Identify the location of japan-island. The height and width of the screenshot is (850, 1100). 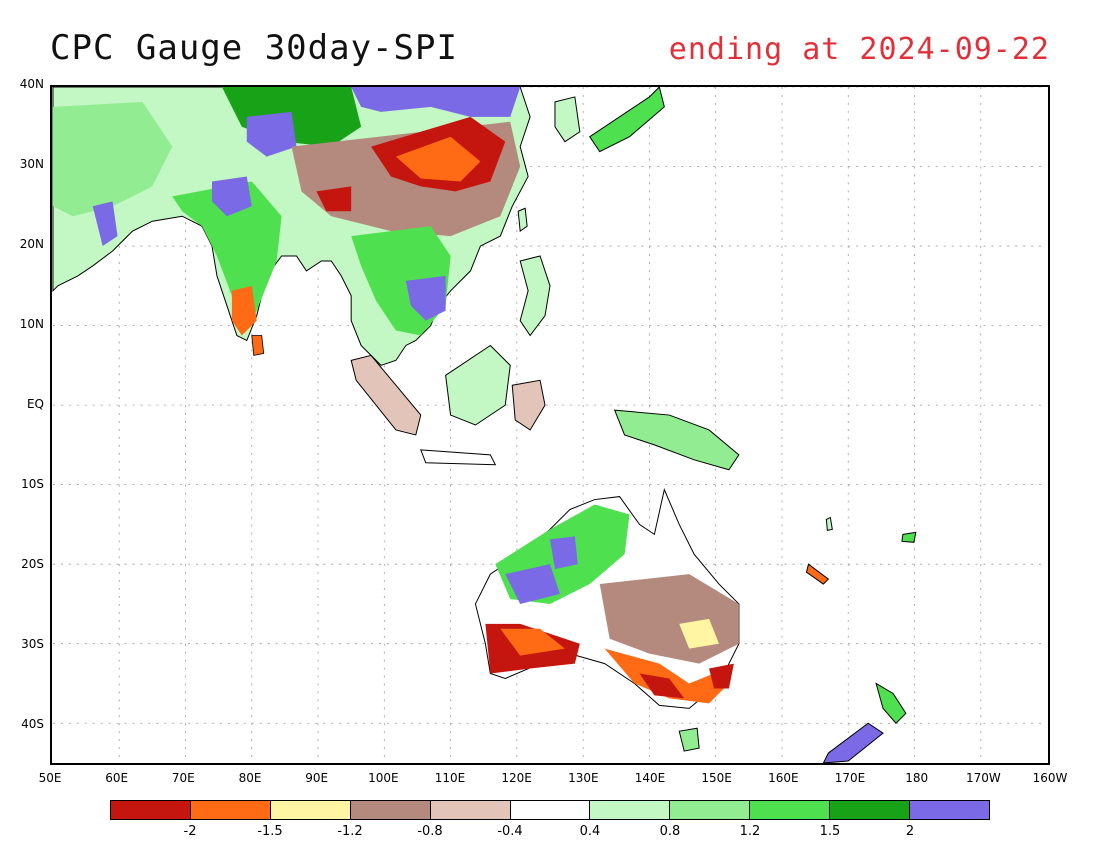
(627, 120).